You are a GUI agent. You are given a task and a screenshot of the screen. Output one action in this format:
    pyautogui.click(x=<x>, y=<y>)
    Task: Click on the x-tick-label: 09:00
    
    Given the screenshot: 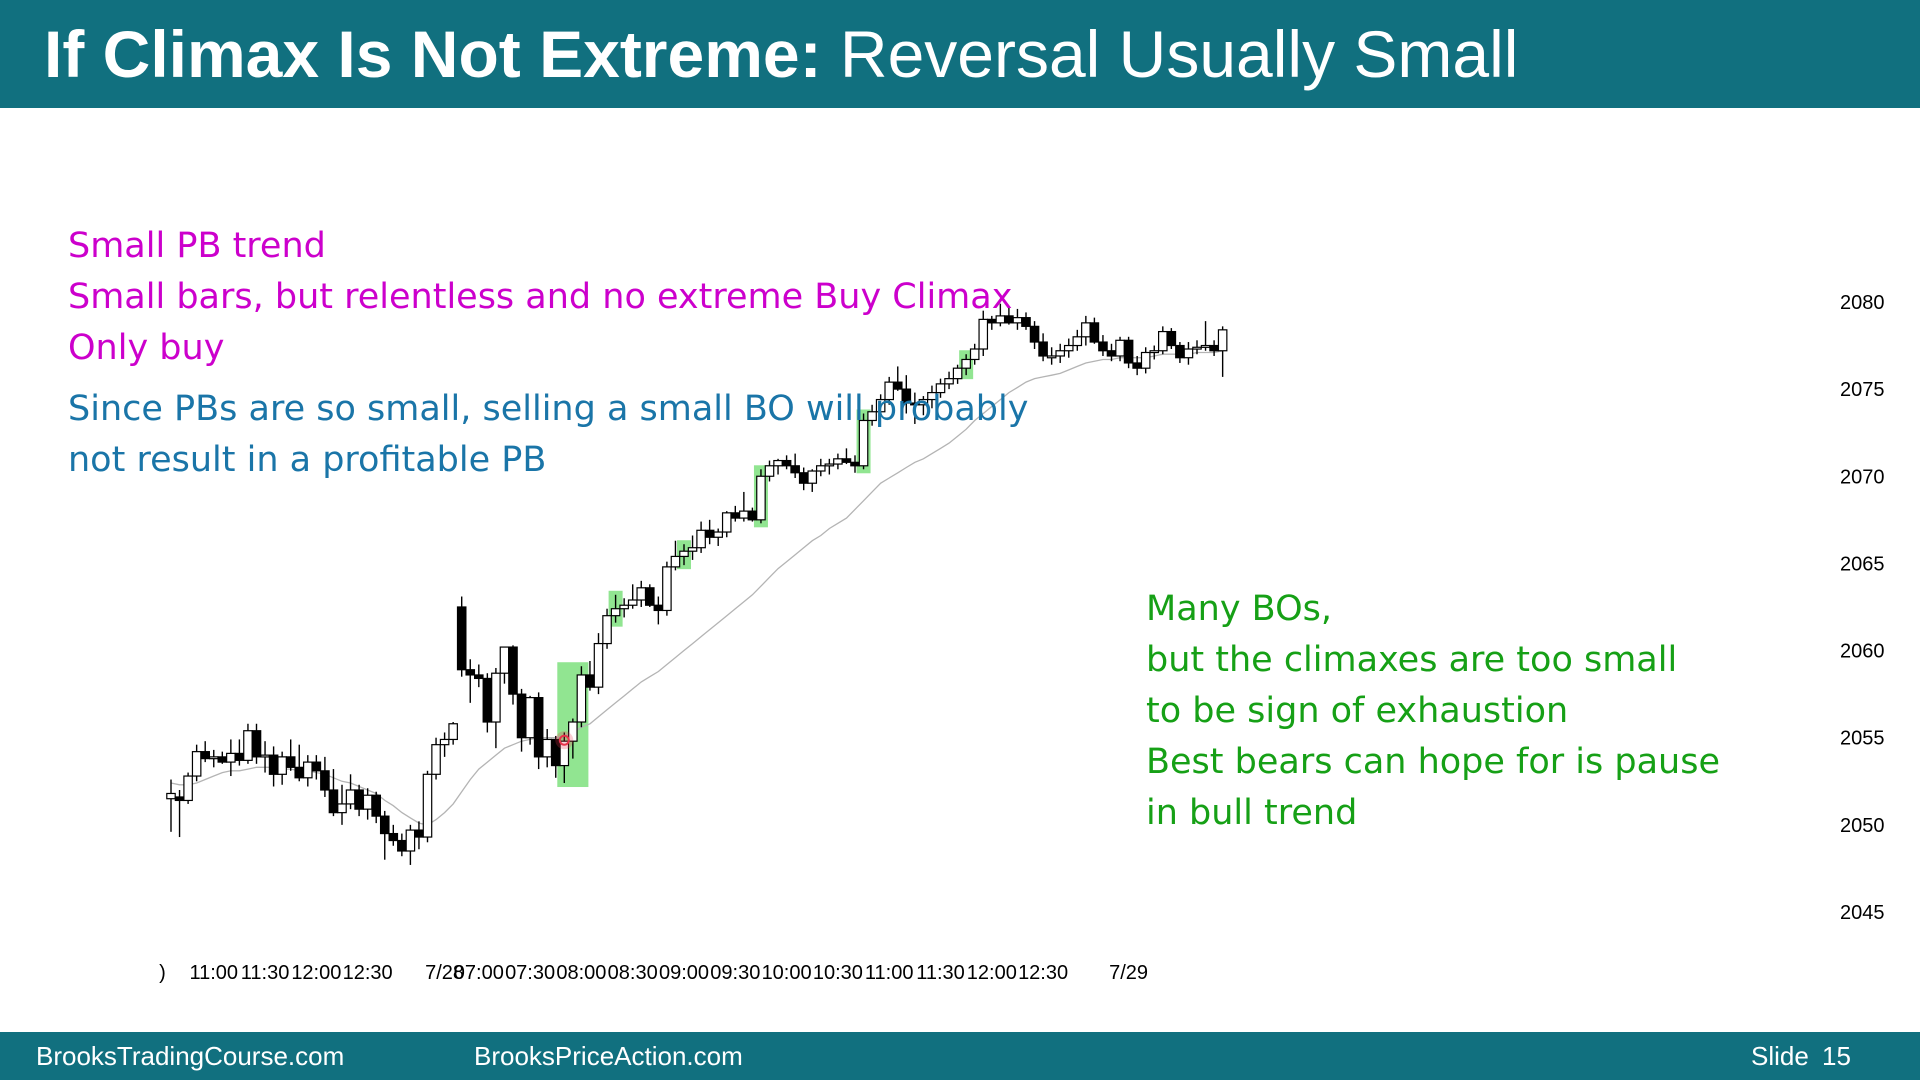 What is the action you would take?
    pyautogui.click(x=684, y=973)
    